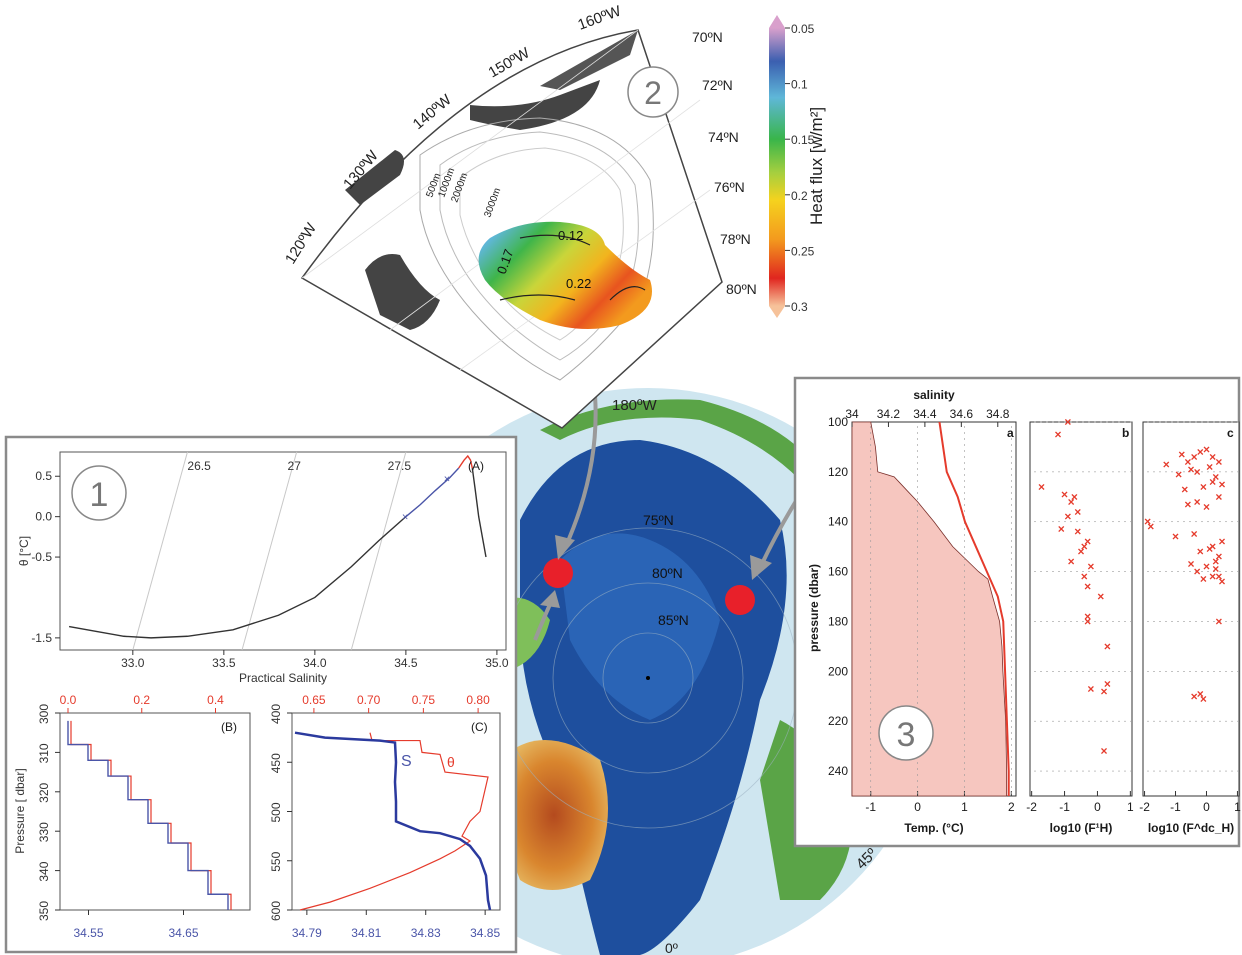 The height and width of the screenshot is (955, 1242). I want to click on plotA-cross-marker: ×, so click(405, 518).